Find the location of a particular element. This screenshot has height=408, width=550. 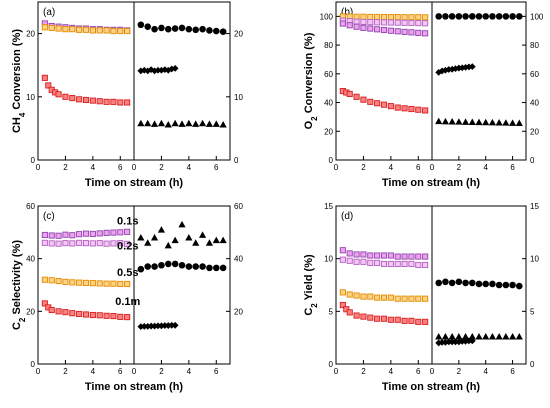

x-tick-label-right: 6 is located at coordinates (216, 167).